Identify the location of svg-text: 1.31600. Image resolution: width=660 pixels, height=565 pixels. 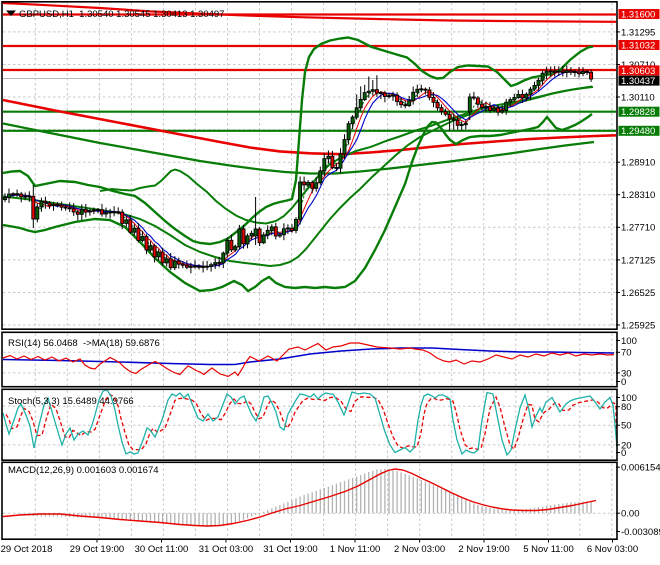
(638, 14).